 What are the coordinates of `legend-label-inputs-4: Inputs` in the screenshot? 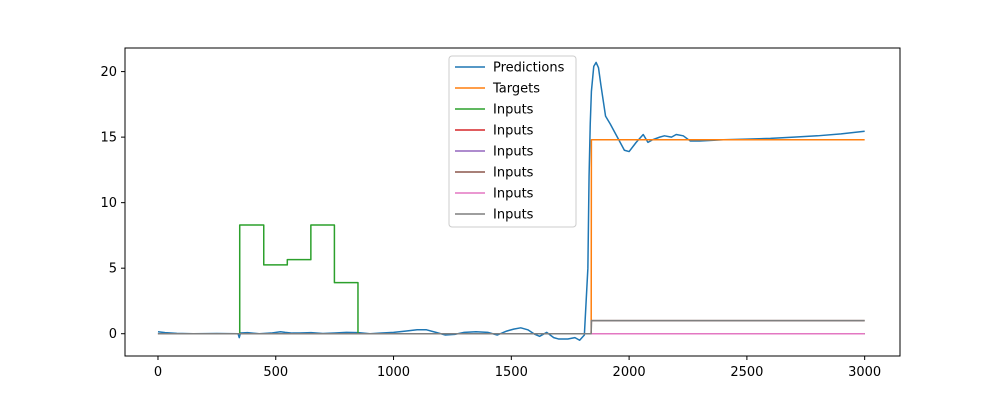 It's located at (513, 152).